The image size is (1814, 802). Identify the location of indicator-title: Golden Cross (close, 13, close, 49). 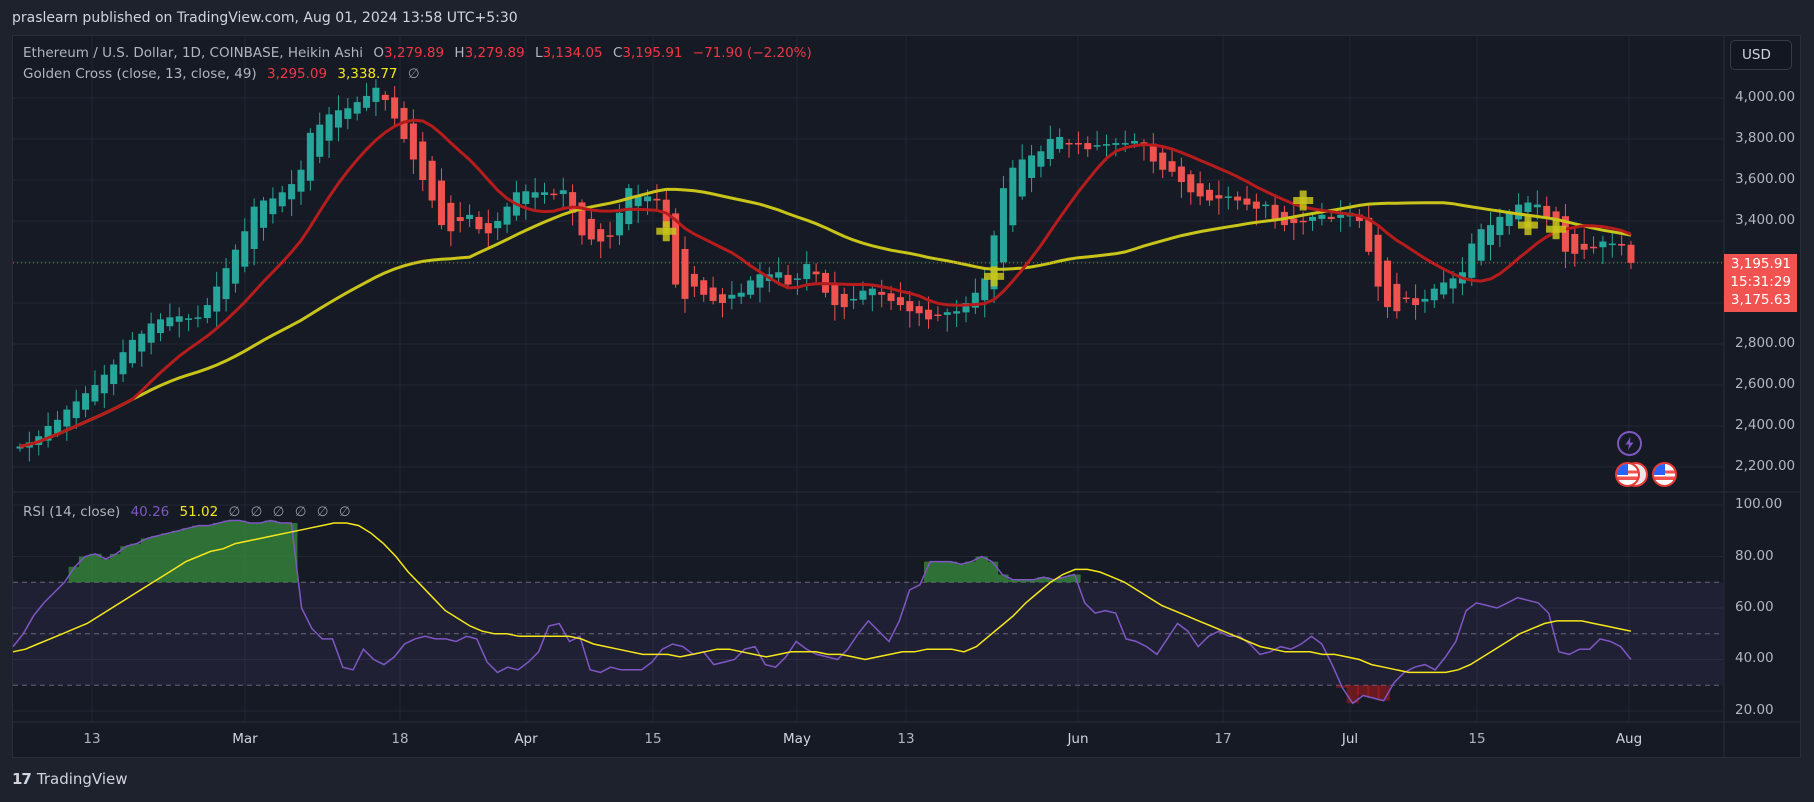
(140, 74).